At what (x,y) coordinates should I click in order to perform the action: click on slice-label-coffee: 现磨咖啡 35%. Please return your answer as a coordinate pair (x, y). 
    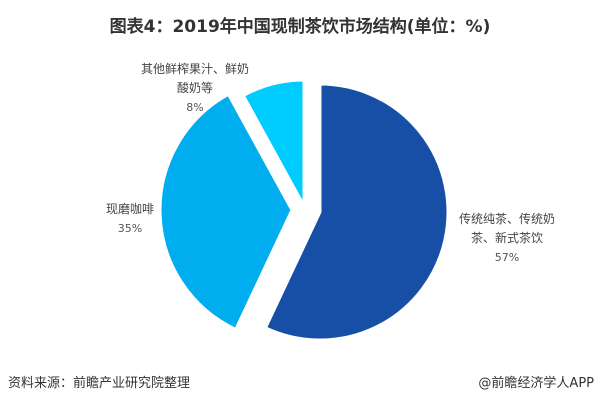
    Looking at the image, I should click on (130, 219).